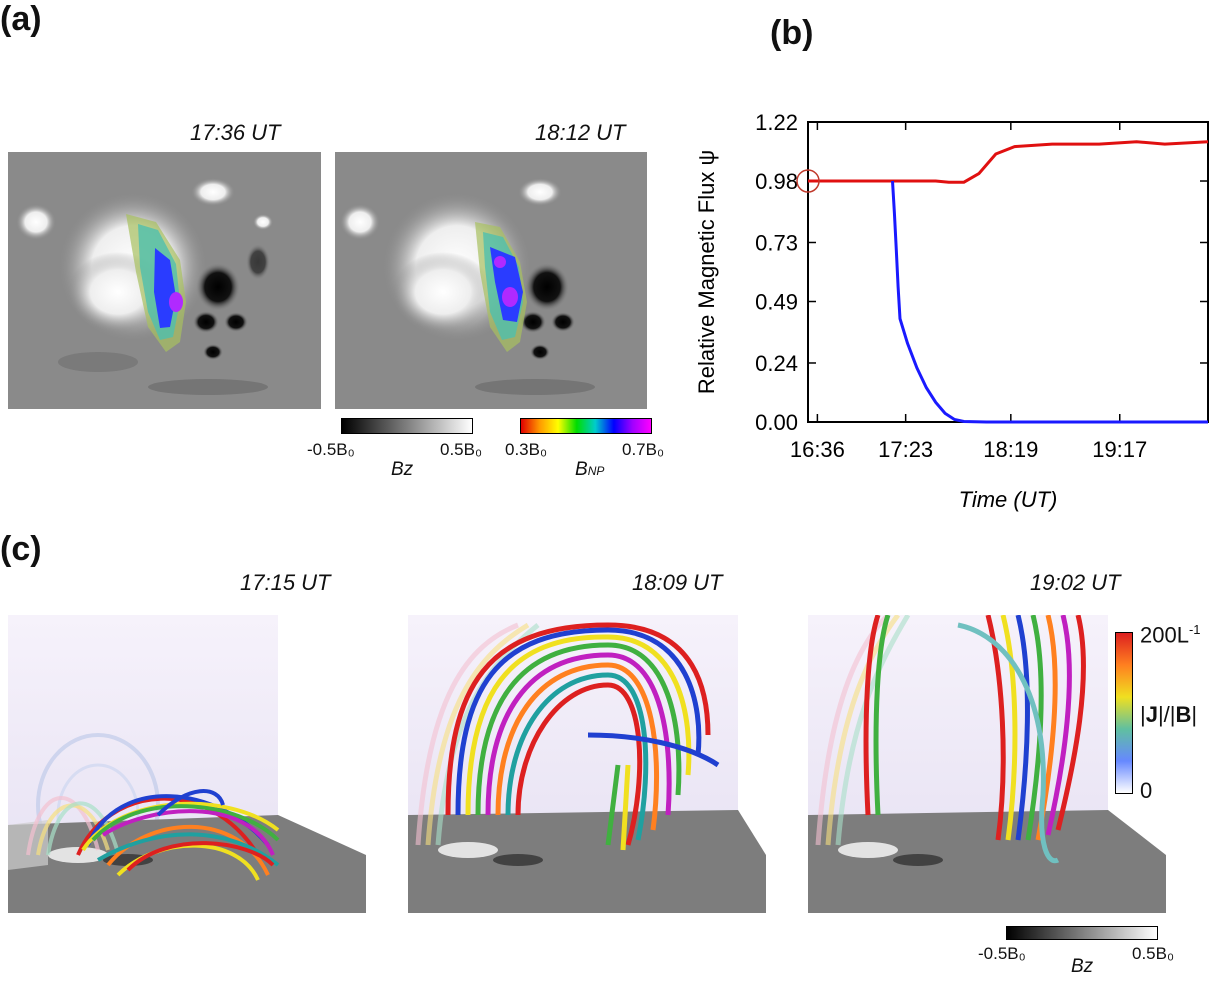  What do you see at coordinates (1119, 449) in the screenshot?
I see `x-tick-label: 19:17` at bounding box center [1119, 449].